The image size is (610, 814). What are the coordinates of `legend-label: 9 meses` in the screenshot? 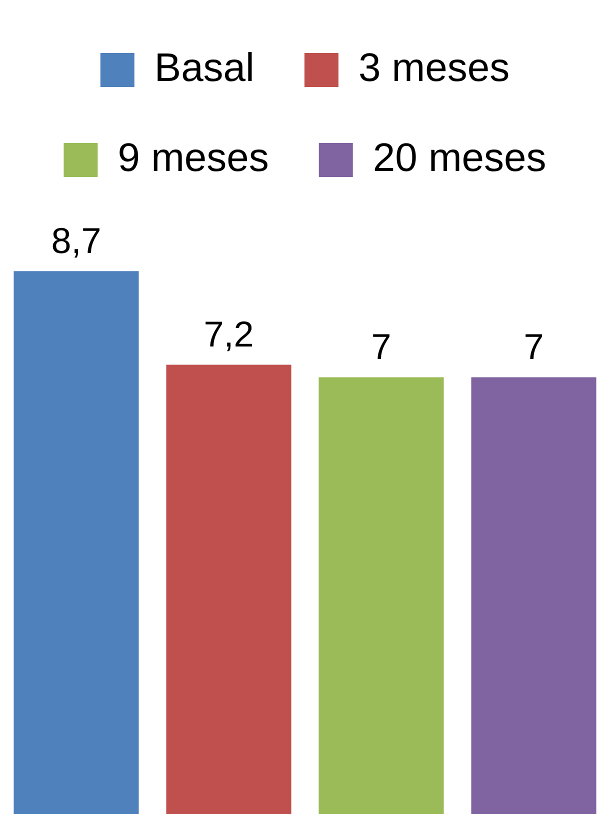 It's located at (193, 158).